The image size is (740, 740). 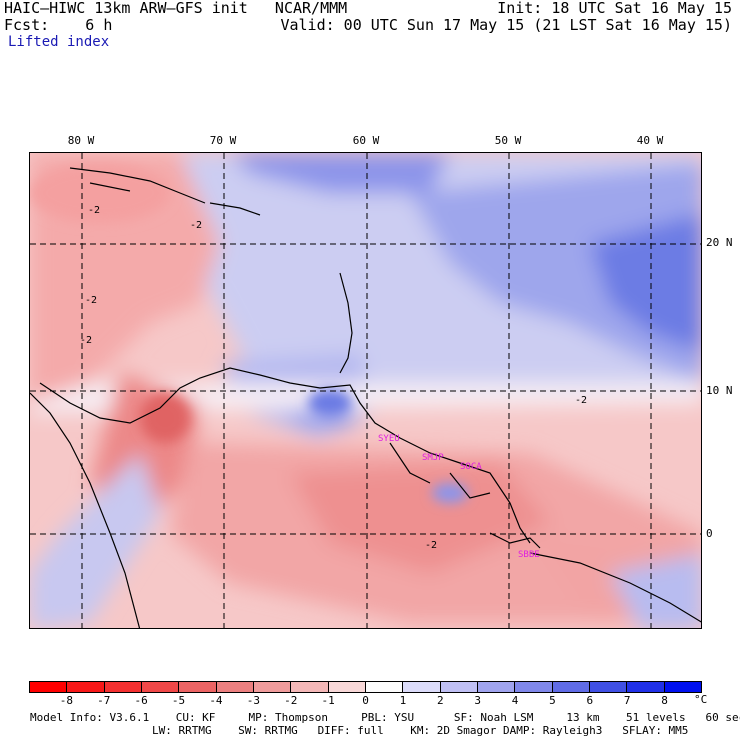 I want to click on guiana-stable-patch, so click(x=450, y=493).